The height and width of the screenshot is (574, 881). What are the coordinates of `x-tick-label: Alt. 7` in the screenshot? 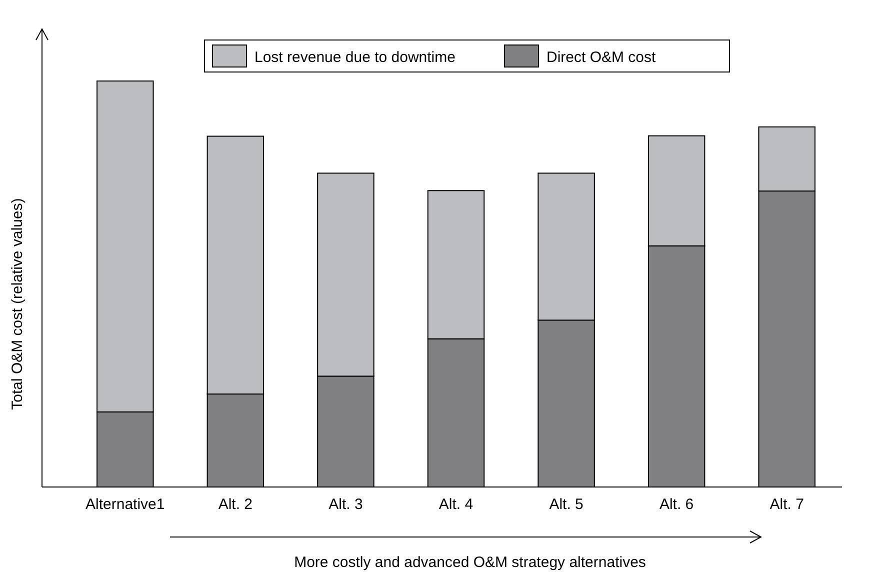 It's located at (787, 504).